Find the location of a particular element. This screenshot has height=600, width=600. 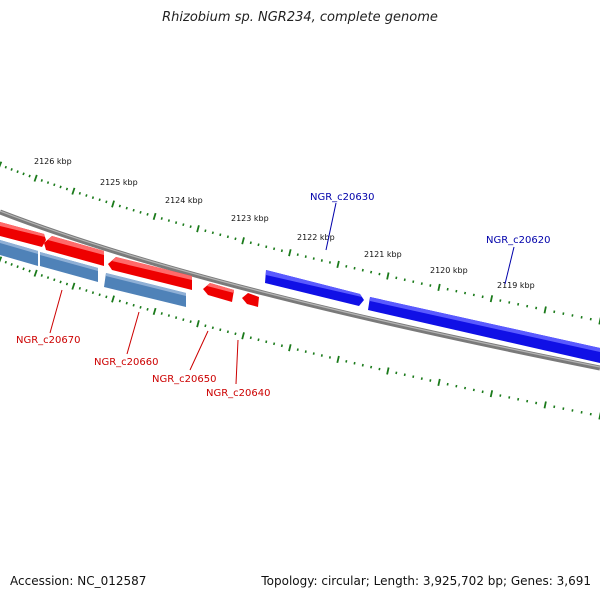

gene-ngr-c20630-shade is located at coordinates (314, 283).